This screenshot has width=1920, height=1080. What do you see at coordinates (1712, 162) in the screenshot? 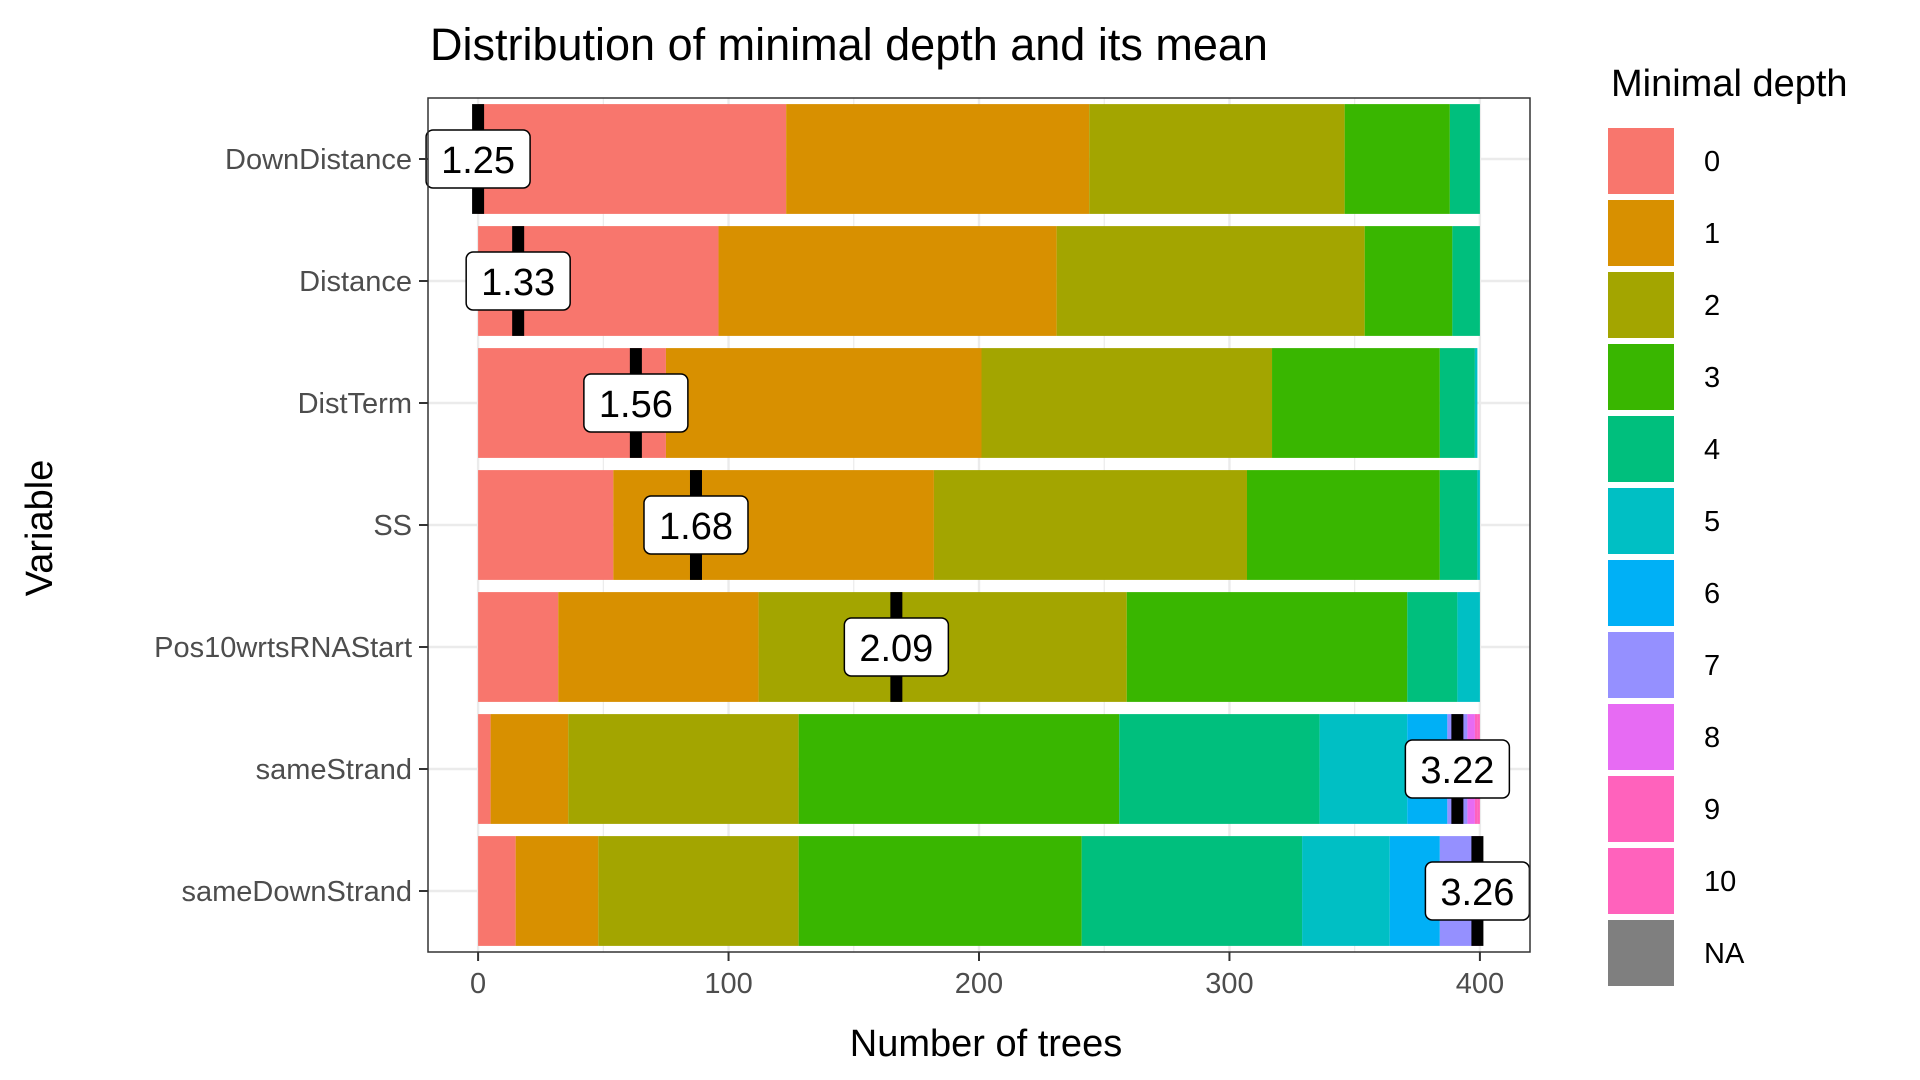
I see `legend-label: 0` at bounding box center [1712, 162].